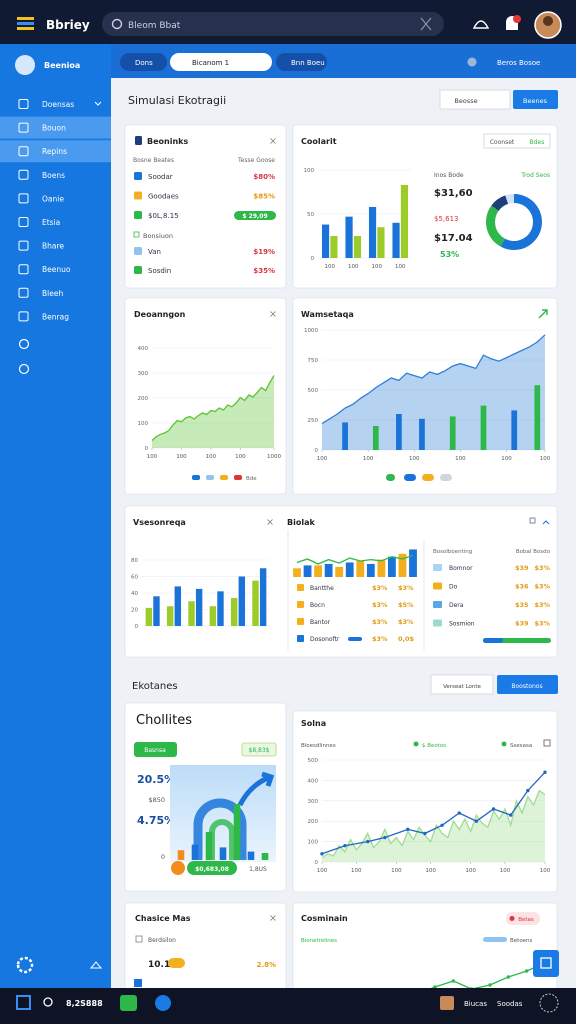  Describe the element at coordinates (259, 749) in the screenshot. I see `badge` at that location.